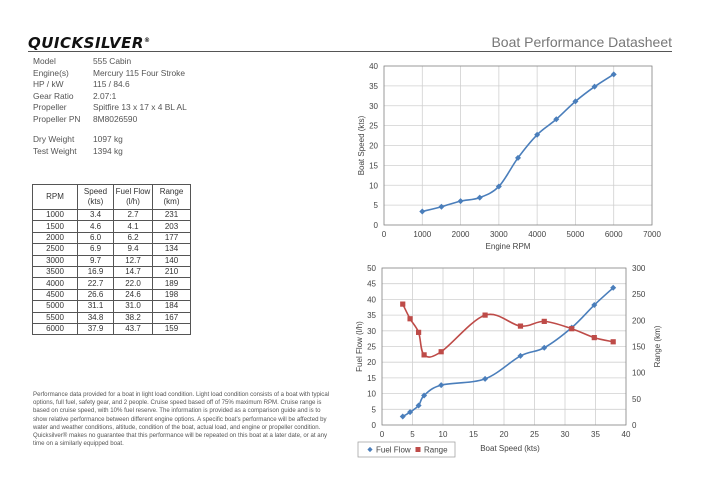 The height and width of the screenshot is (496, 702). Describe the element at coordinates (510, 448) in the screenshot. I see `x-axis-title: Boat Speed (kts)` at that location.